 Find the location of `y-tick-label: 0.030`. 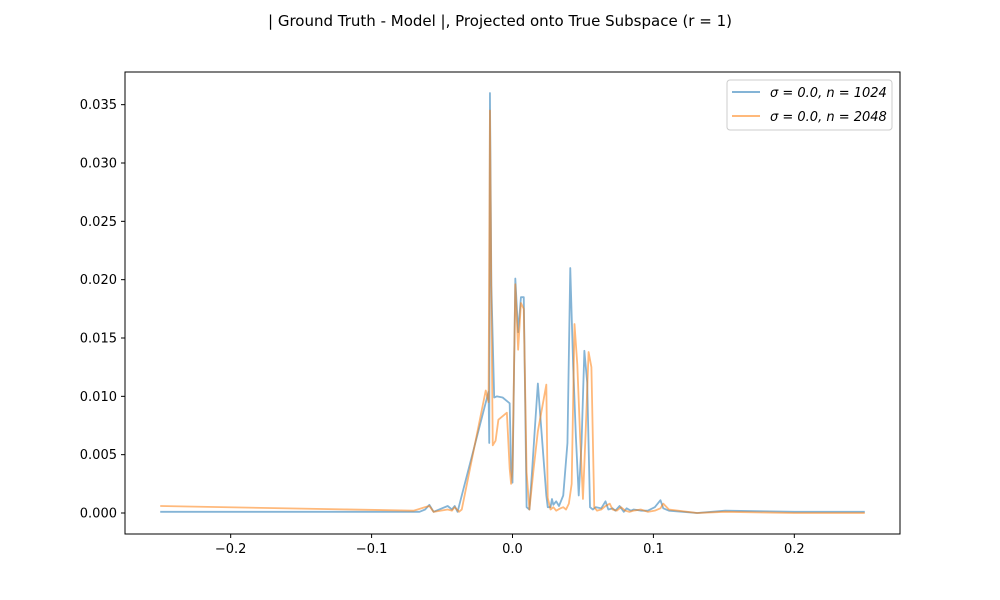

y-tick-label: 0.030 is located at coordinates (98, 164).